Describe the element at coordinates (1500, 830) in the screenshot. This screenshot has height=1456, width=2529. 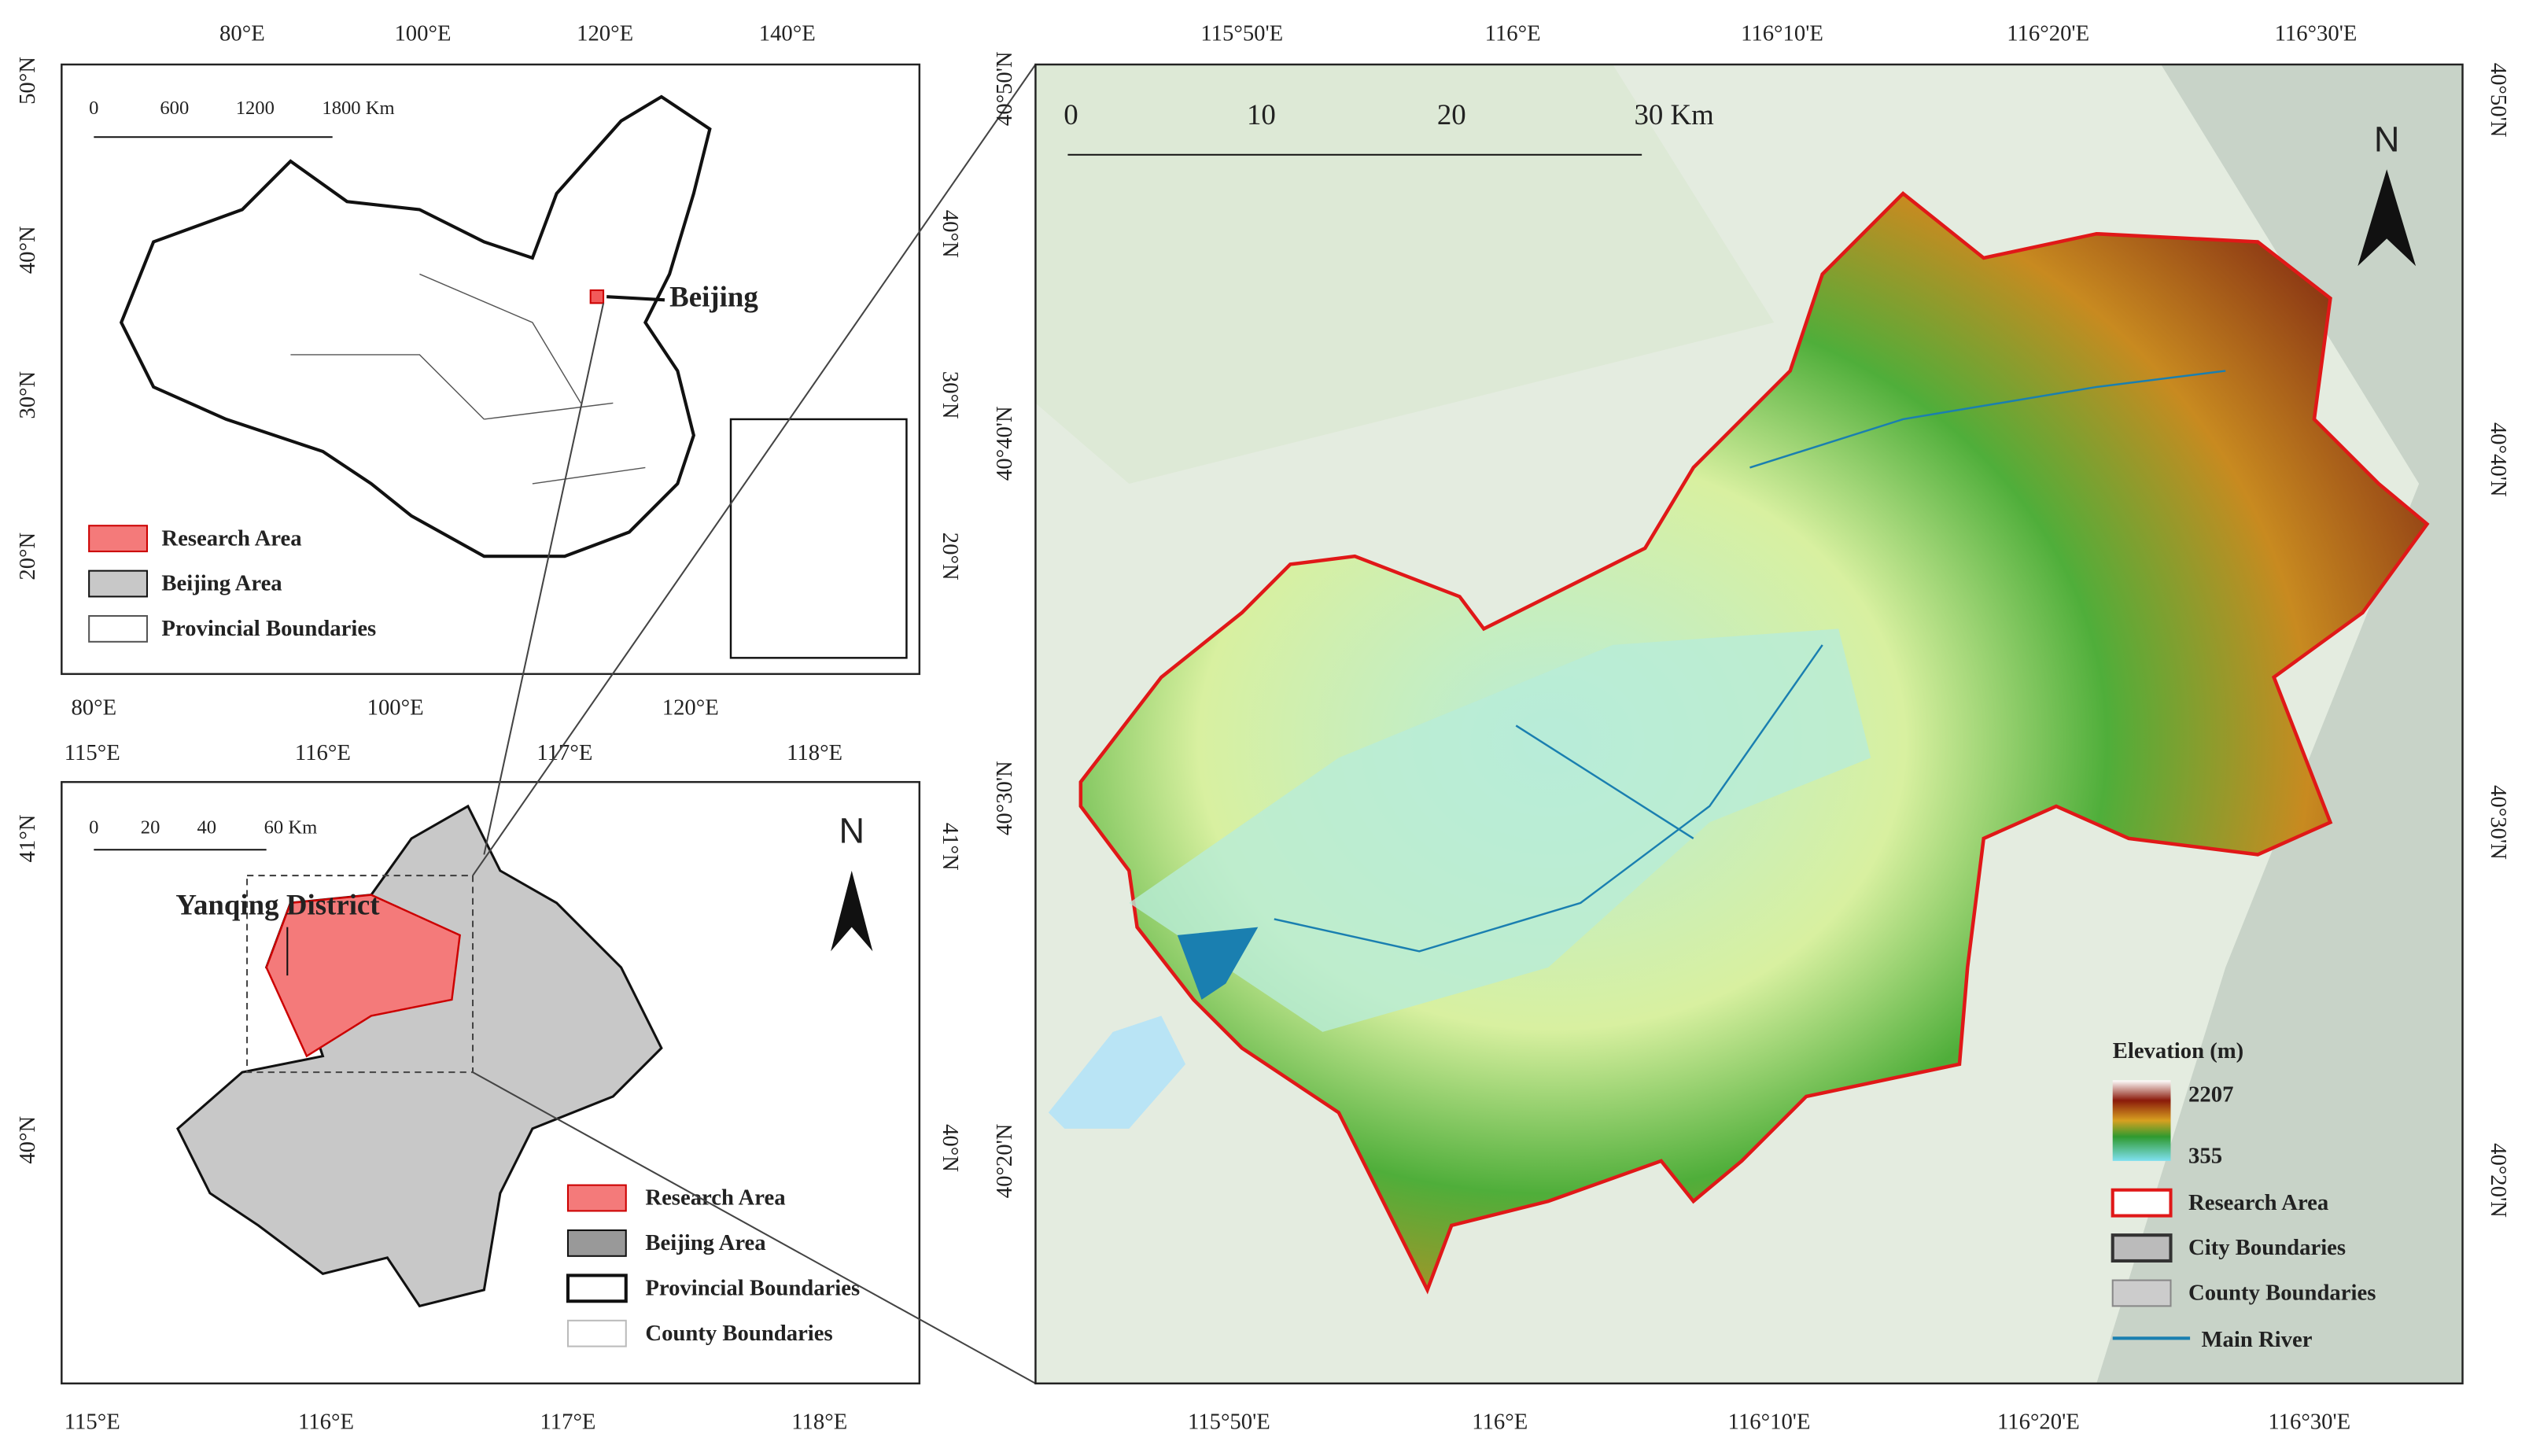
I see `lowland` at that location.